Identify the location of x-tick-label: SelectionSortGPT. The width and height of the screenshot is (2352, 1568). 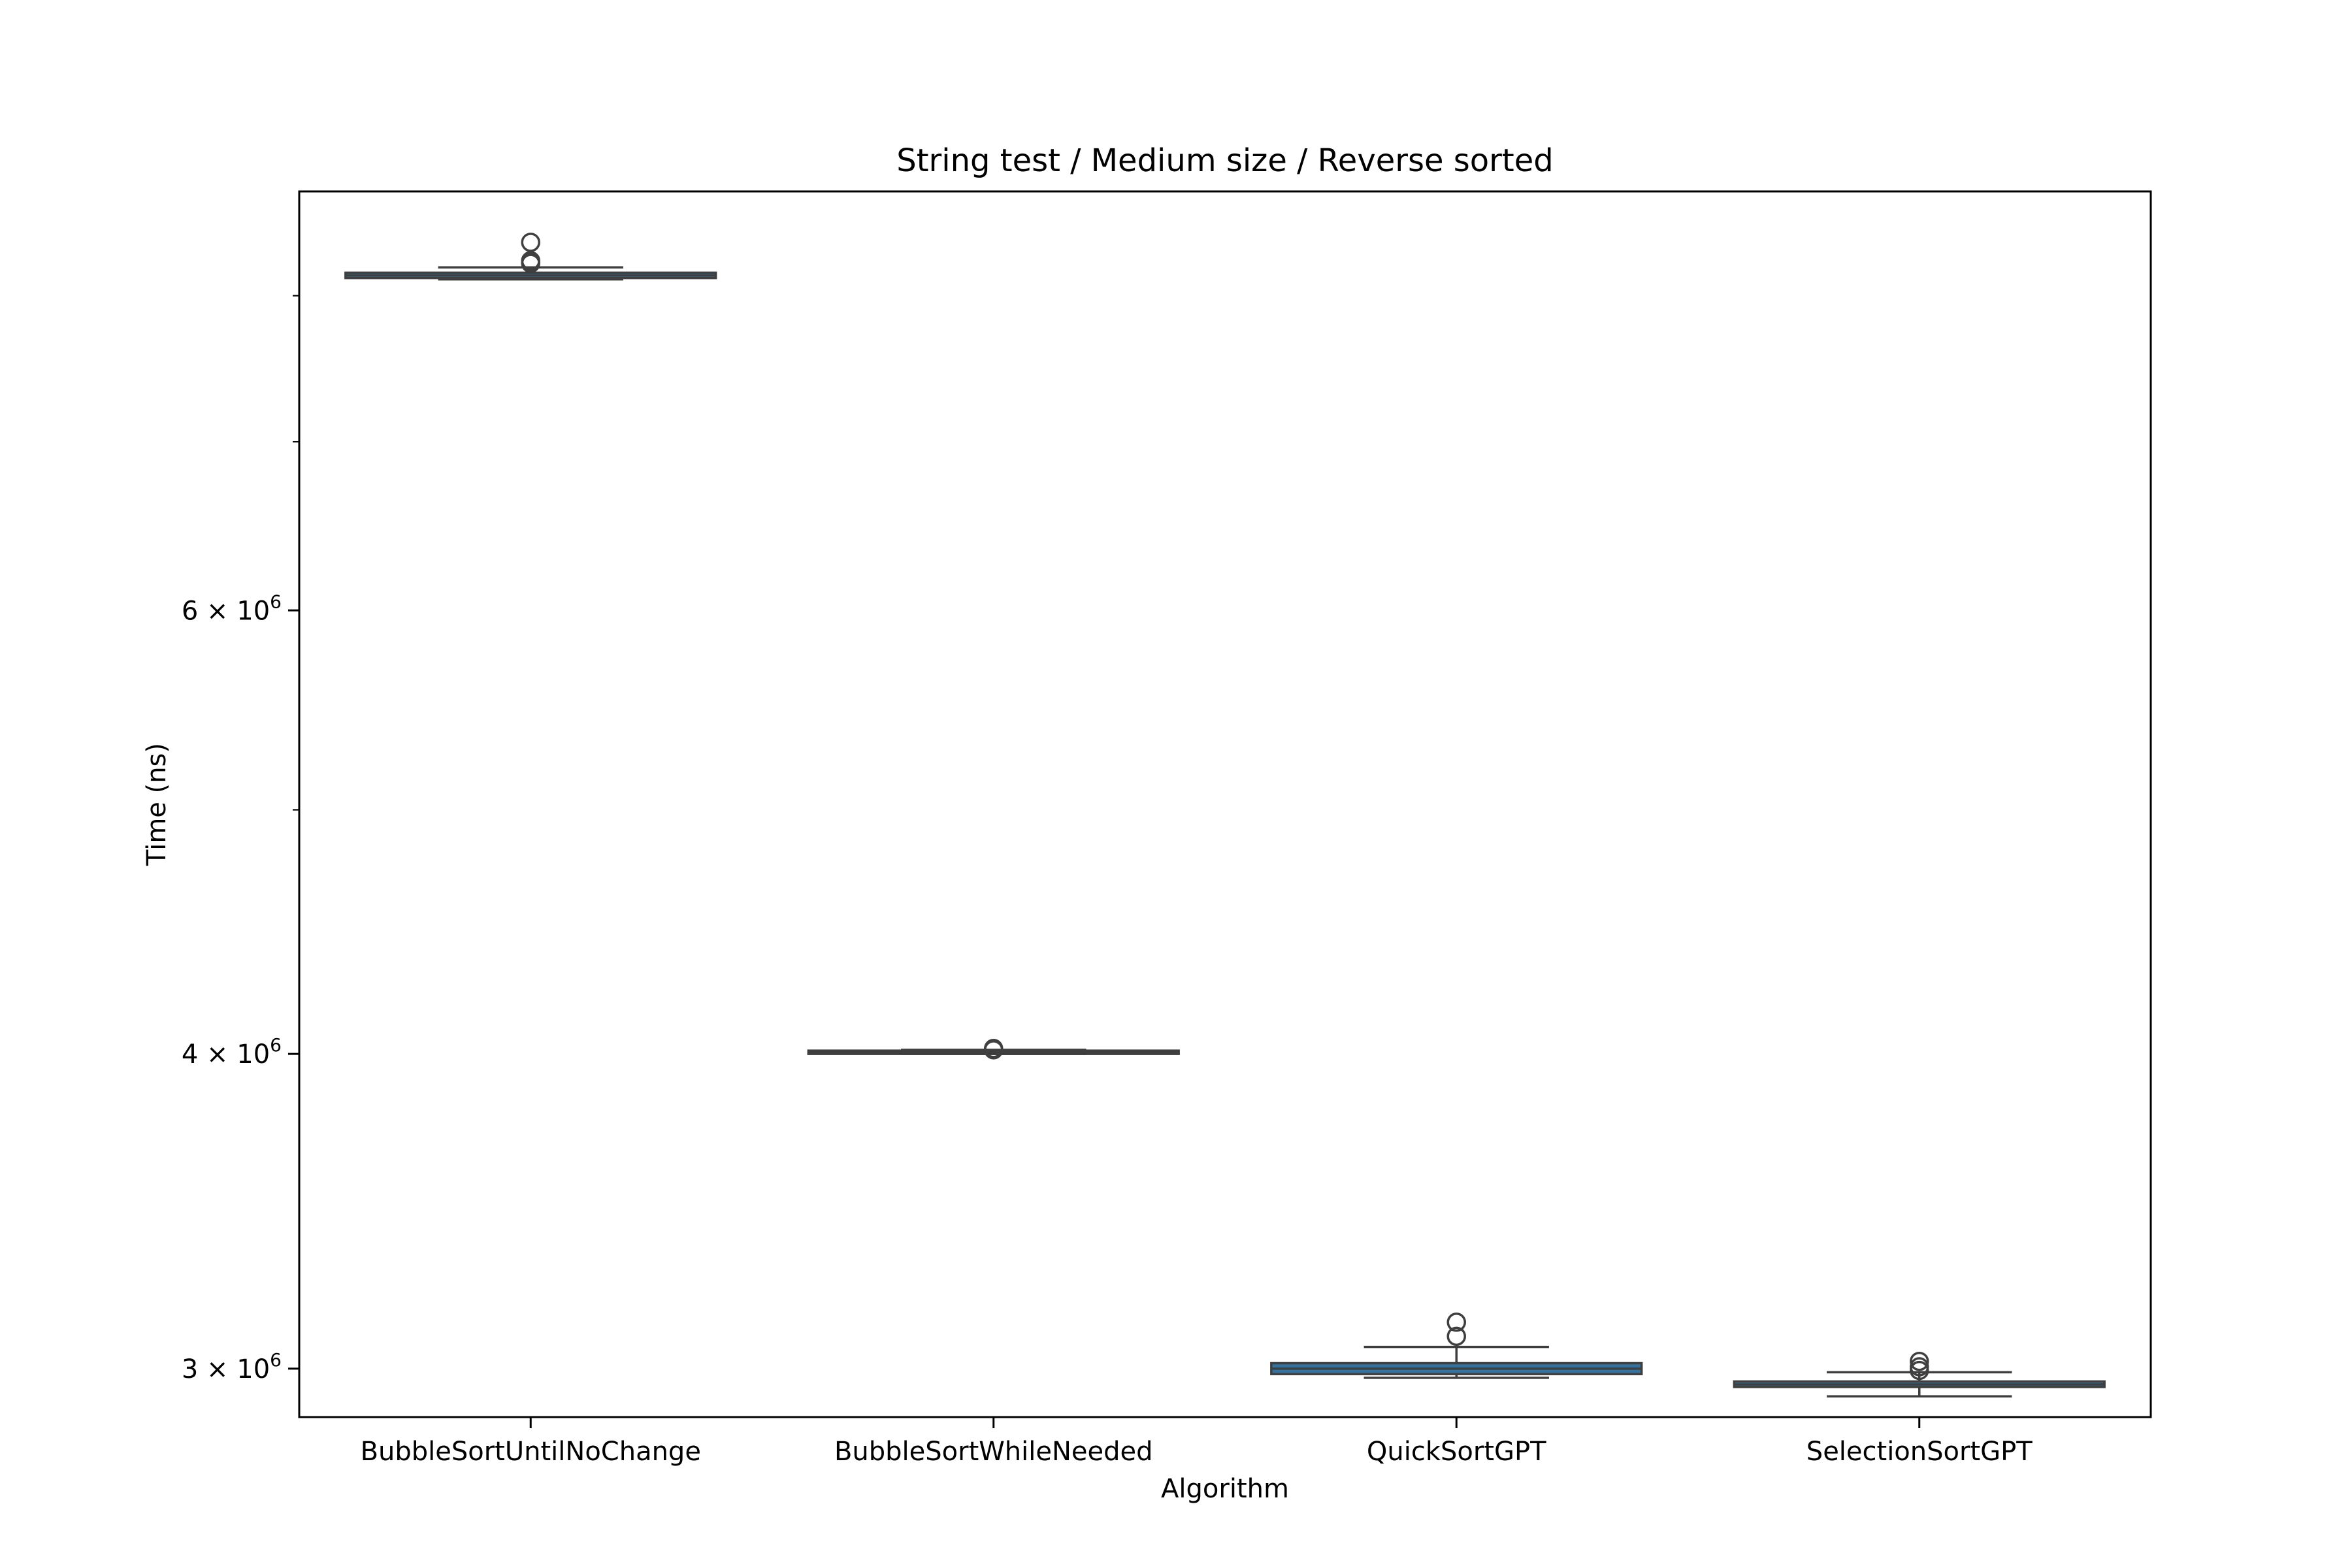
(1919, 1452).